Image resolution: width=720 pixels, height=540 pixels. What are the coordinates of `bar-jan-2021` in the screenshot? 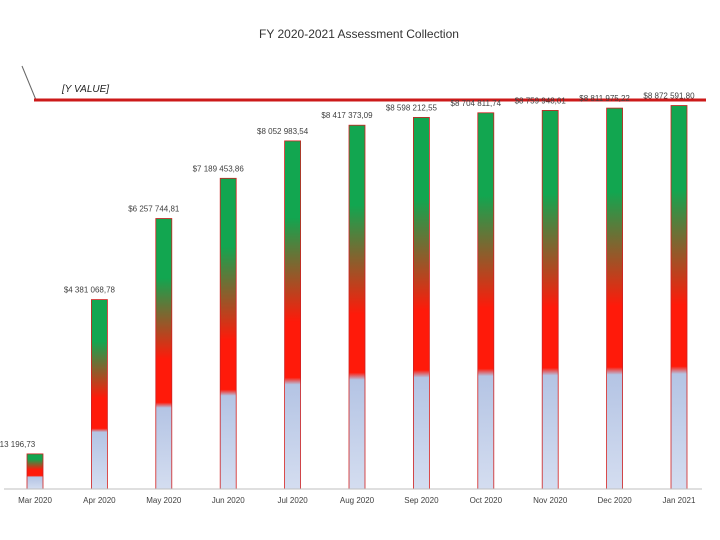 It's located at (679, 297).